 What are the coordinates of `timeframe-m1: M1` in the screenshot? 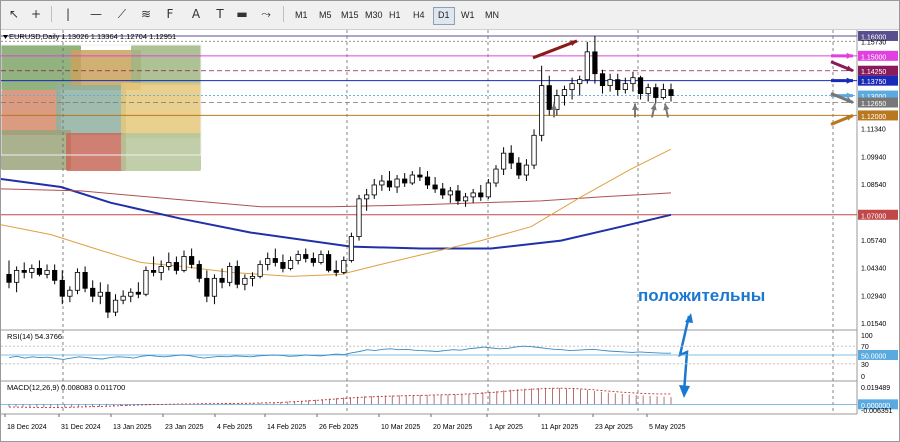 It's located at (301, 15).